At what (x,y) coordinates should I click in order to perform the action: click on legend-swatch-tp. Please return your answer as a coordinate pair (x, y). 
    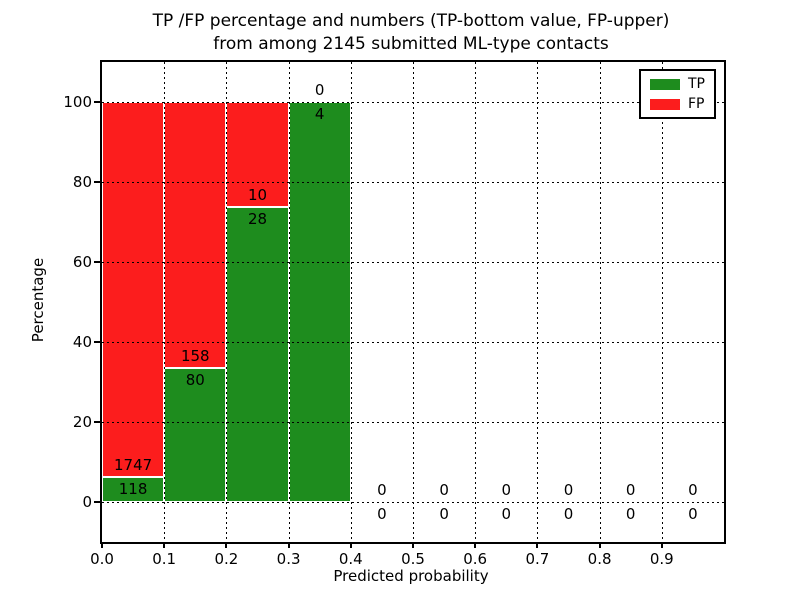
    Looking at the image, I should click on (665, 84).